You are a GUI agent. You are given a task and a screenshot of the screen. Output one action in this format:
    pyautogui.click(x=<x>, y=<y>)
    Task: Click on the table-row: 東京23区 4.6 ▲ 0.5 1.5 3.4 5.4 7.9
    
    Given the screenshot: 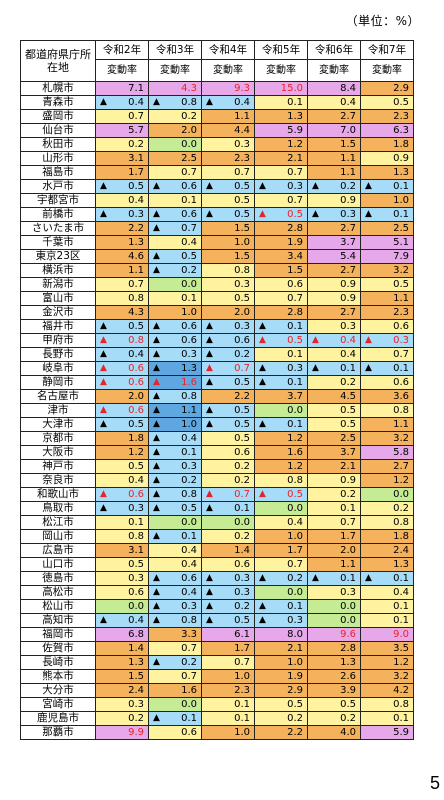 What is the action you would take?
    pyautogui.click(x=217, y=256)
    